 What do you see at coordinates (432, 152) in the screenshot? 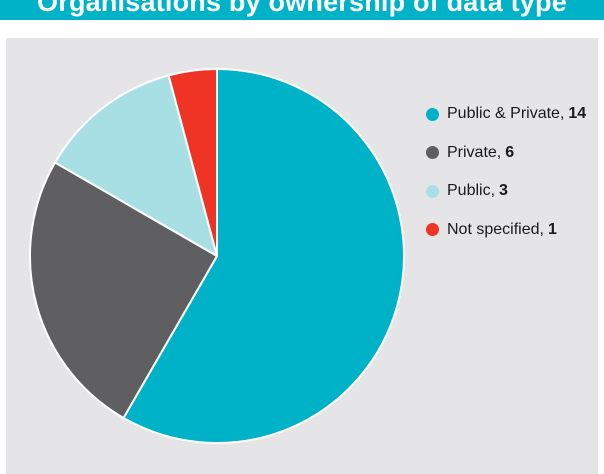
I see `legend-swatch-private` at bounding box center [432, 152].